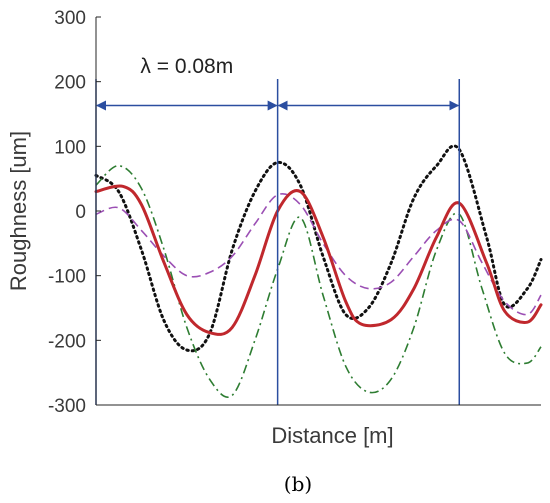  What do you see at coordinates (70, 18) in the screenshot?
I see `y-tick-label: 300` at bounding box center [70, 18].